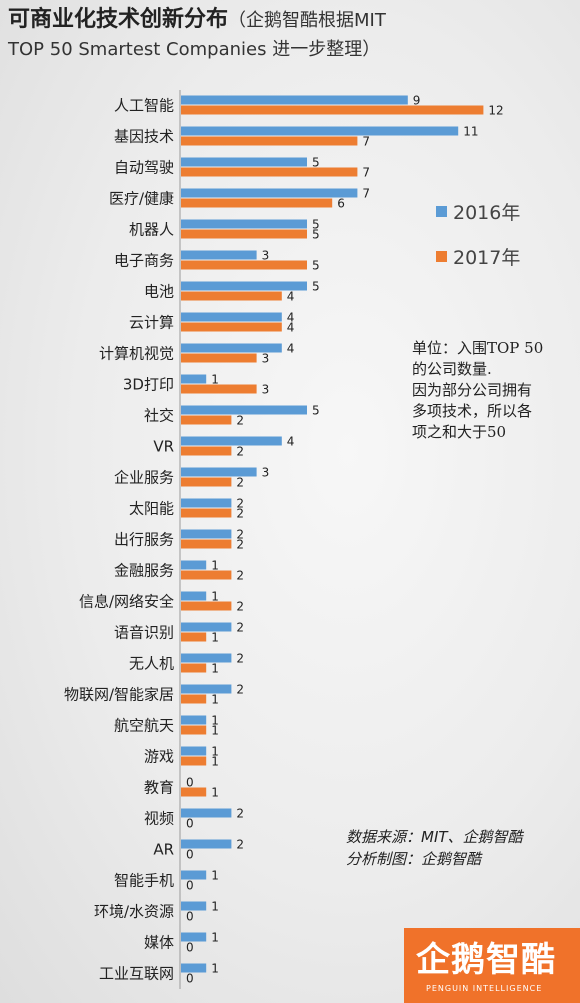 The width and height of the screenshot is (580, 1003). I want to click on category-label: 环境/水资源, so click(134, 912).